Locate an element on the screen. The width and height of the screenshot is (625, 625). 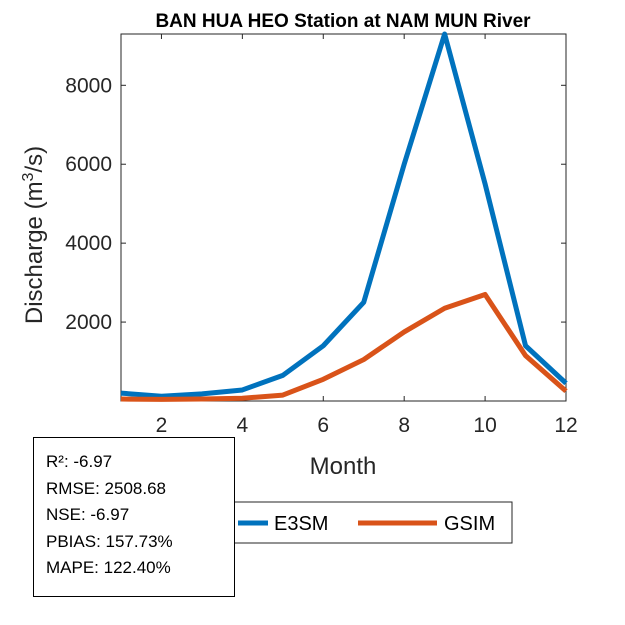
x-tick-label: 10 is located at coordinates (484, 425).